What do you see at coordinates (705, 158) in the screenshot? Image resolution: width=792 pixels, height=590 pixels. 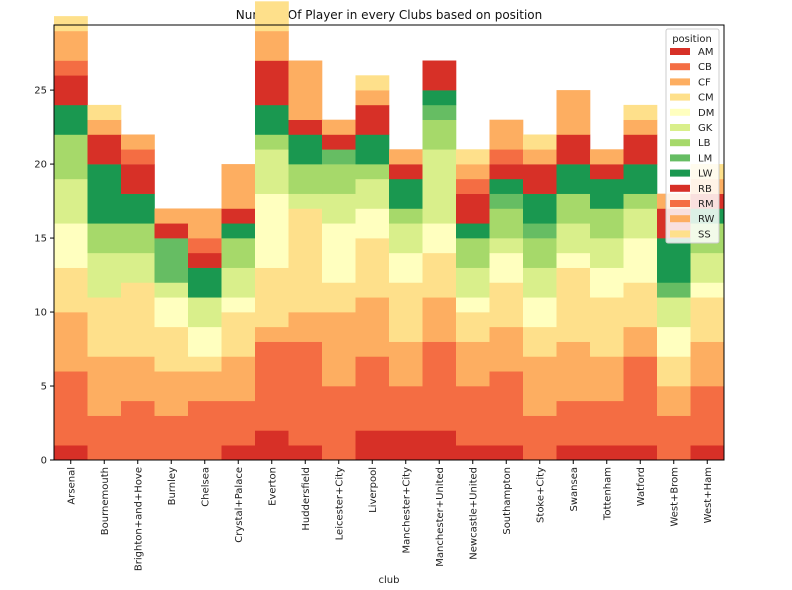 I see `legend-label: LM` at bounding box center [705, 158].